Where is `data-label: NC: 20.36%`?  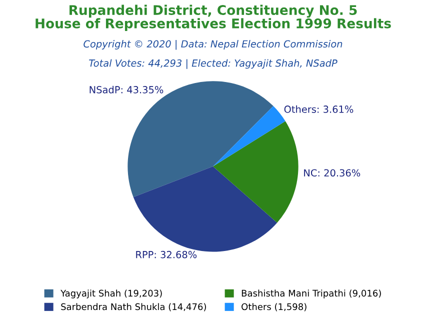
data-label: NC: 20.36% is located at coordinates (332, 173).